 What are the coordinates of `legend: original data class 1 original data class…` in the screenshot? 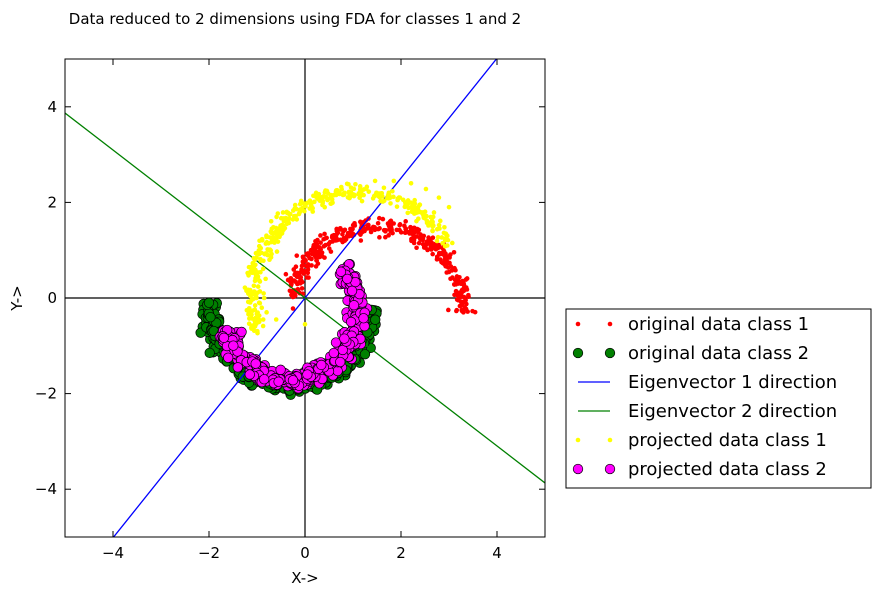 It's located at (718, 398).